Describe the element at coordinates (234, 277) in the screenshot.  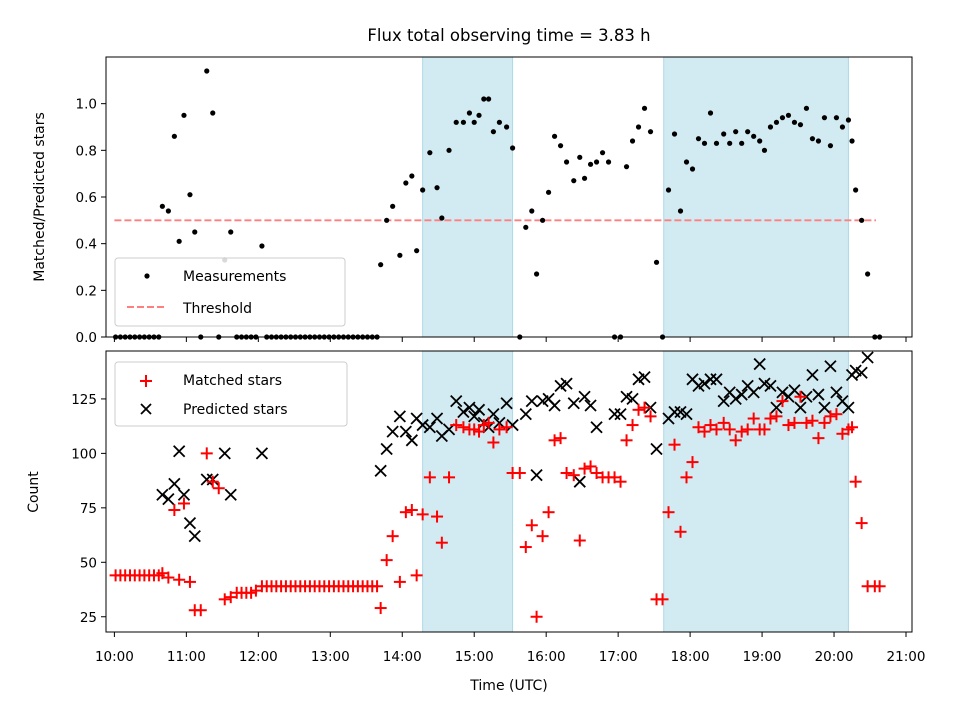
I see `legend-measurements-label: Measurements` at that location.